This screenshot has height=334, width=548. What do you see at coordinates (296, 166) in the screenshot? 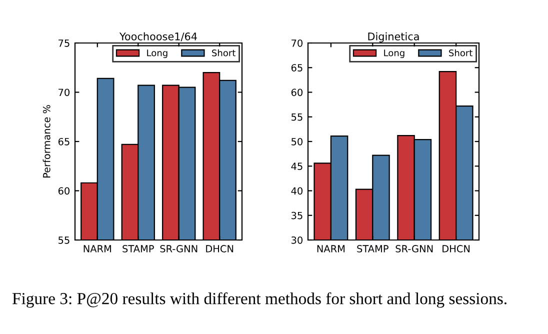
I see `y-tick-label: 45` at bounding box center [296, 166].